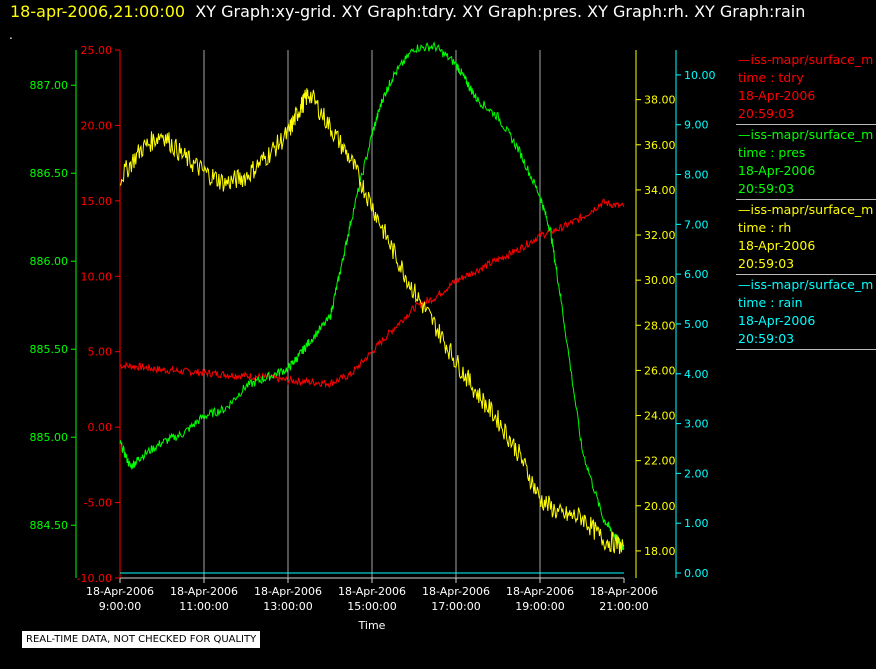  I want to click on legend-var: time : tdry, so click(771, 77).